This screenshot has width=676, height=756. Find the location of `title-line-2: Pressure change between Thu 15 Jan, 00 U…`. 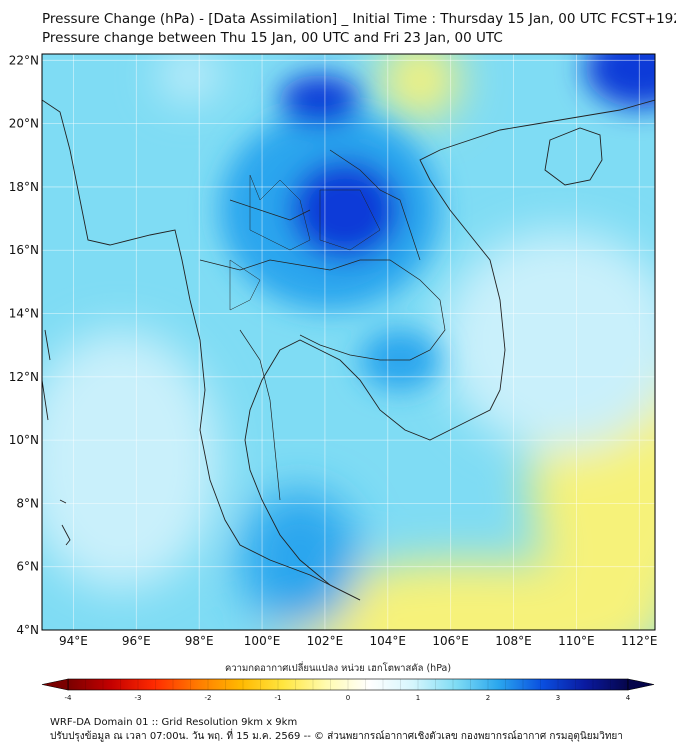

title-line-2: Pressure change between Thu 15 Jan, 00 U… is located at coordinates (272, 38).